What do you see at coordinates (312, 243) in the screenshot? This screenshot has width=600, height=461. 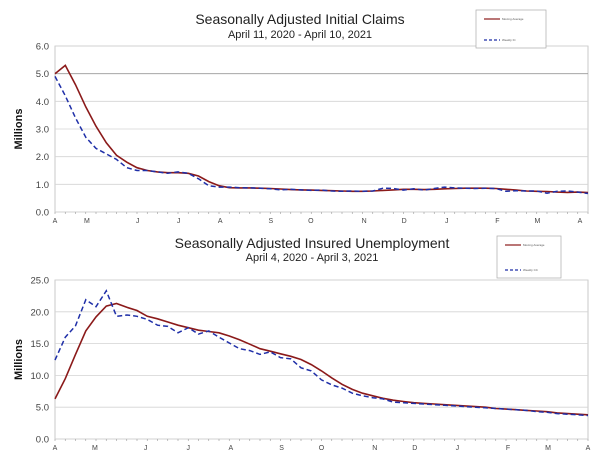 I see `chart-title: Seasonally Adjusted Insured Unemployment` at bounding box center [312, 243].